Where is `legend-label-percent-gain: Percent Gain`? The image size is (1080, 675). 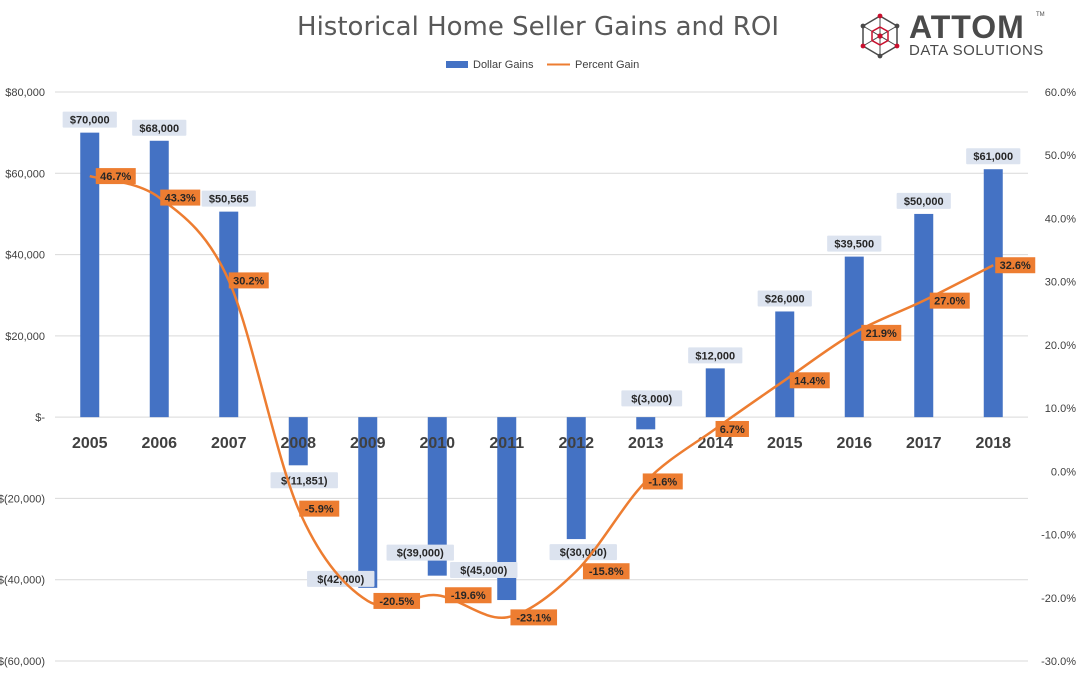 legend-label-percent-gain: Percent Gain is located at coordinates (607, 65).